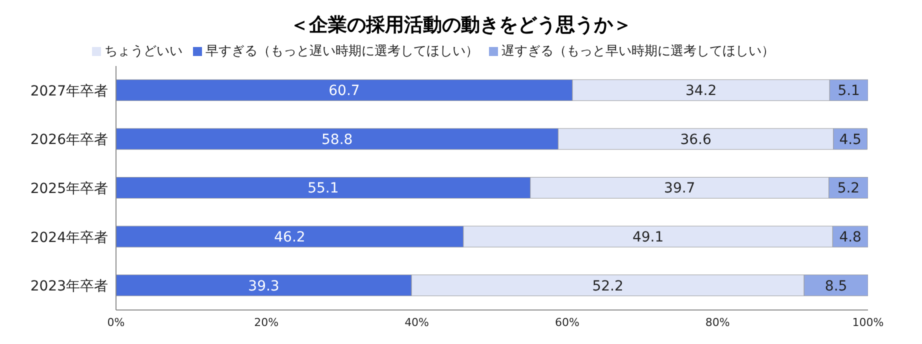  What do you see at coordinates (638, 51) in the screenshot?
I see `legend-label: 遅すぎる（もっと早い時期に選考してほしい）` at bounding box center [638, 51].